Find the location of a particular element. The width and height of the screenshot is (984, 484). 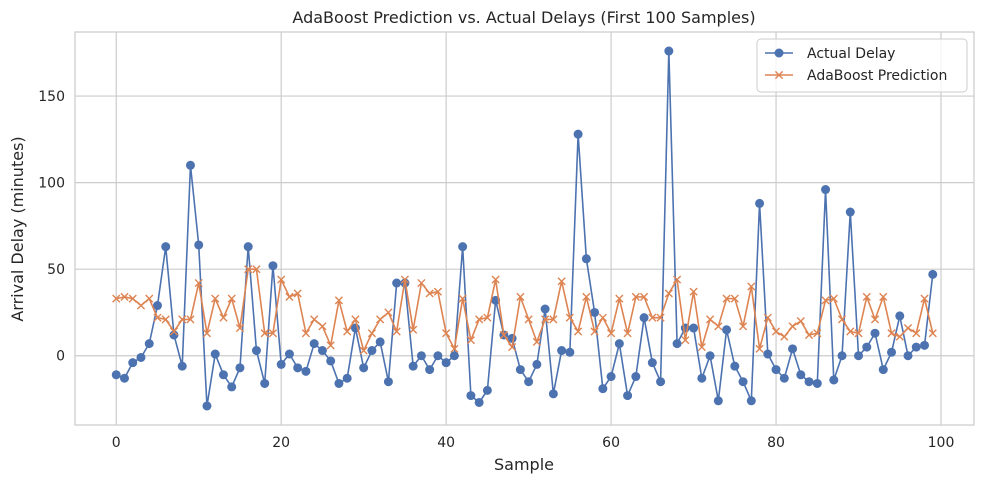

x-tick-label: 60 is located at coordinates (611, 443).